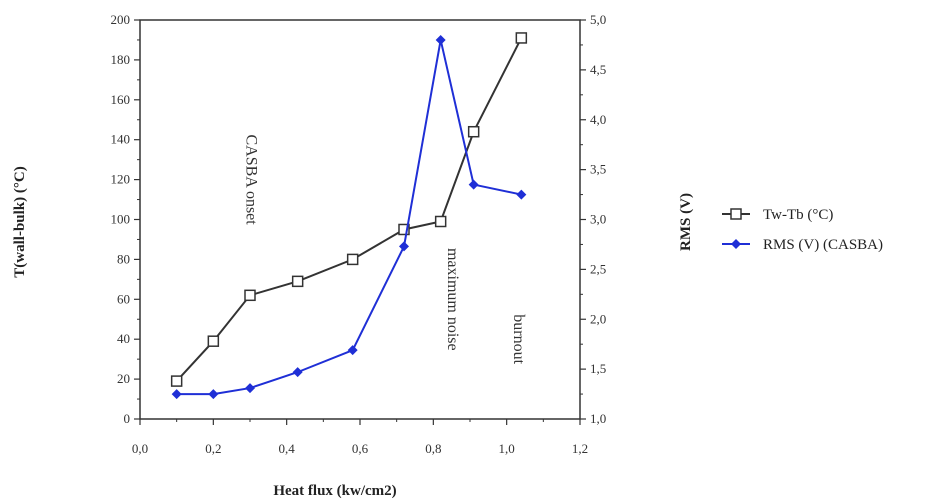  I want to click on y2-tick-label: 4,0, so click(598, 119).